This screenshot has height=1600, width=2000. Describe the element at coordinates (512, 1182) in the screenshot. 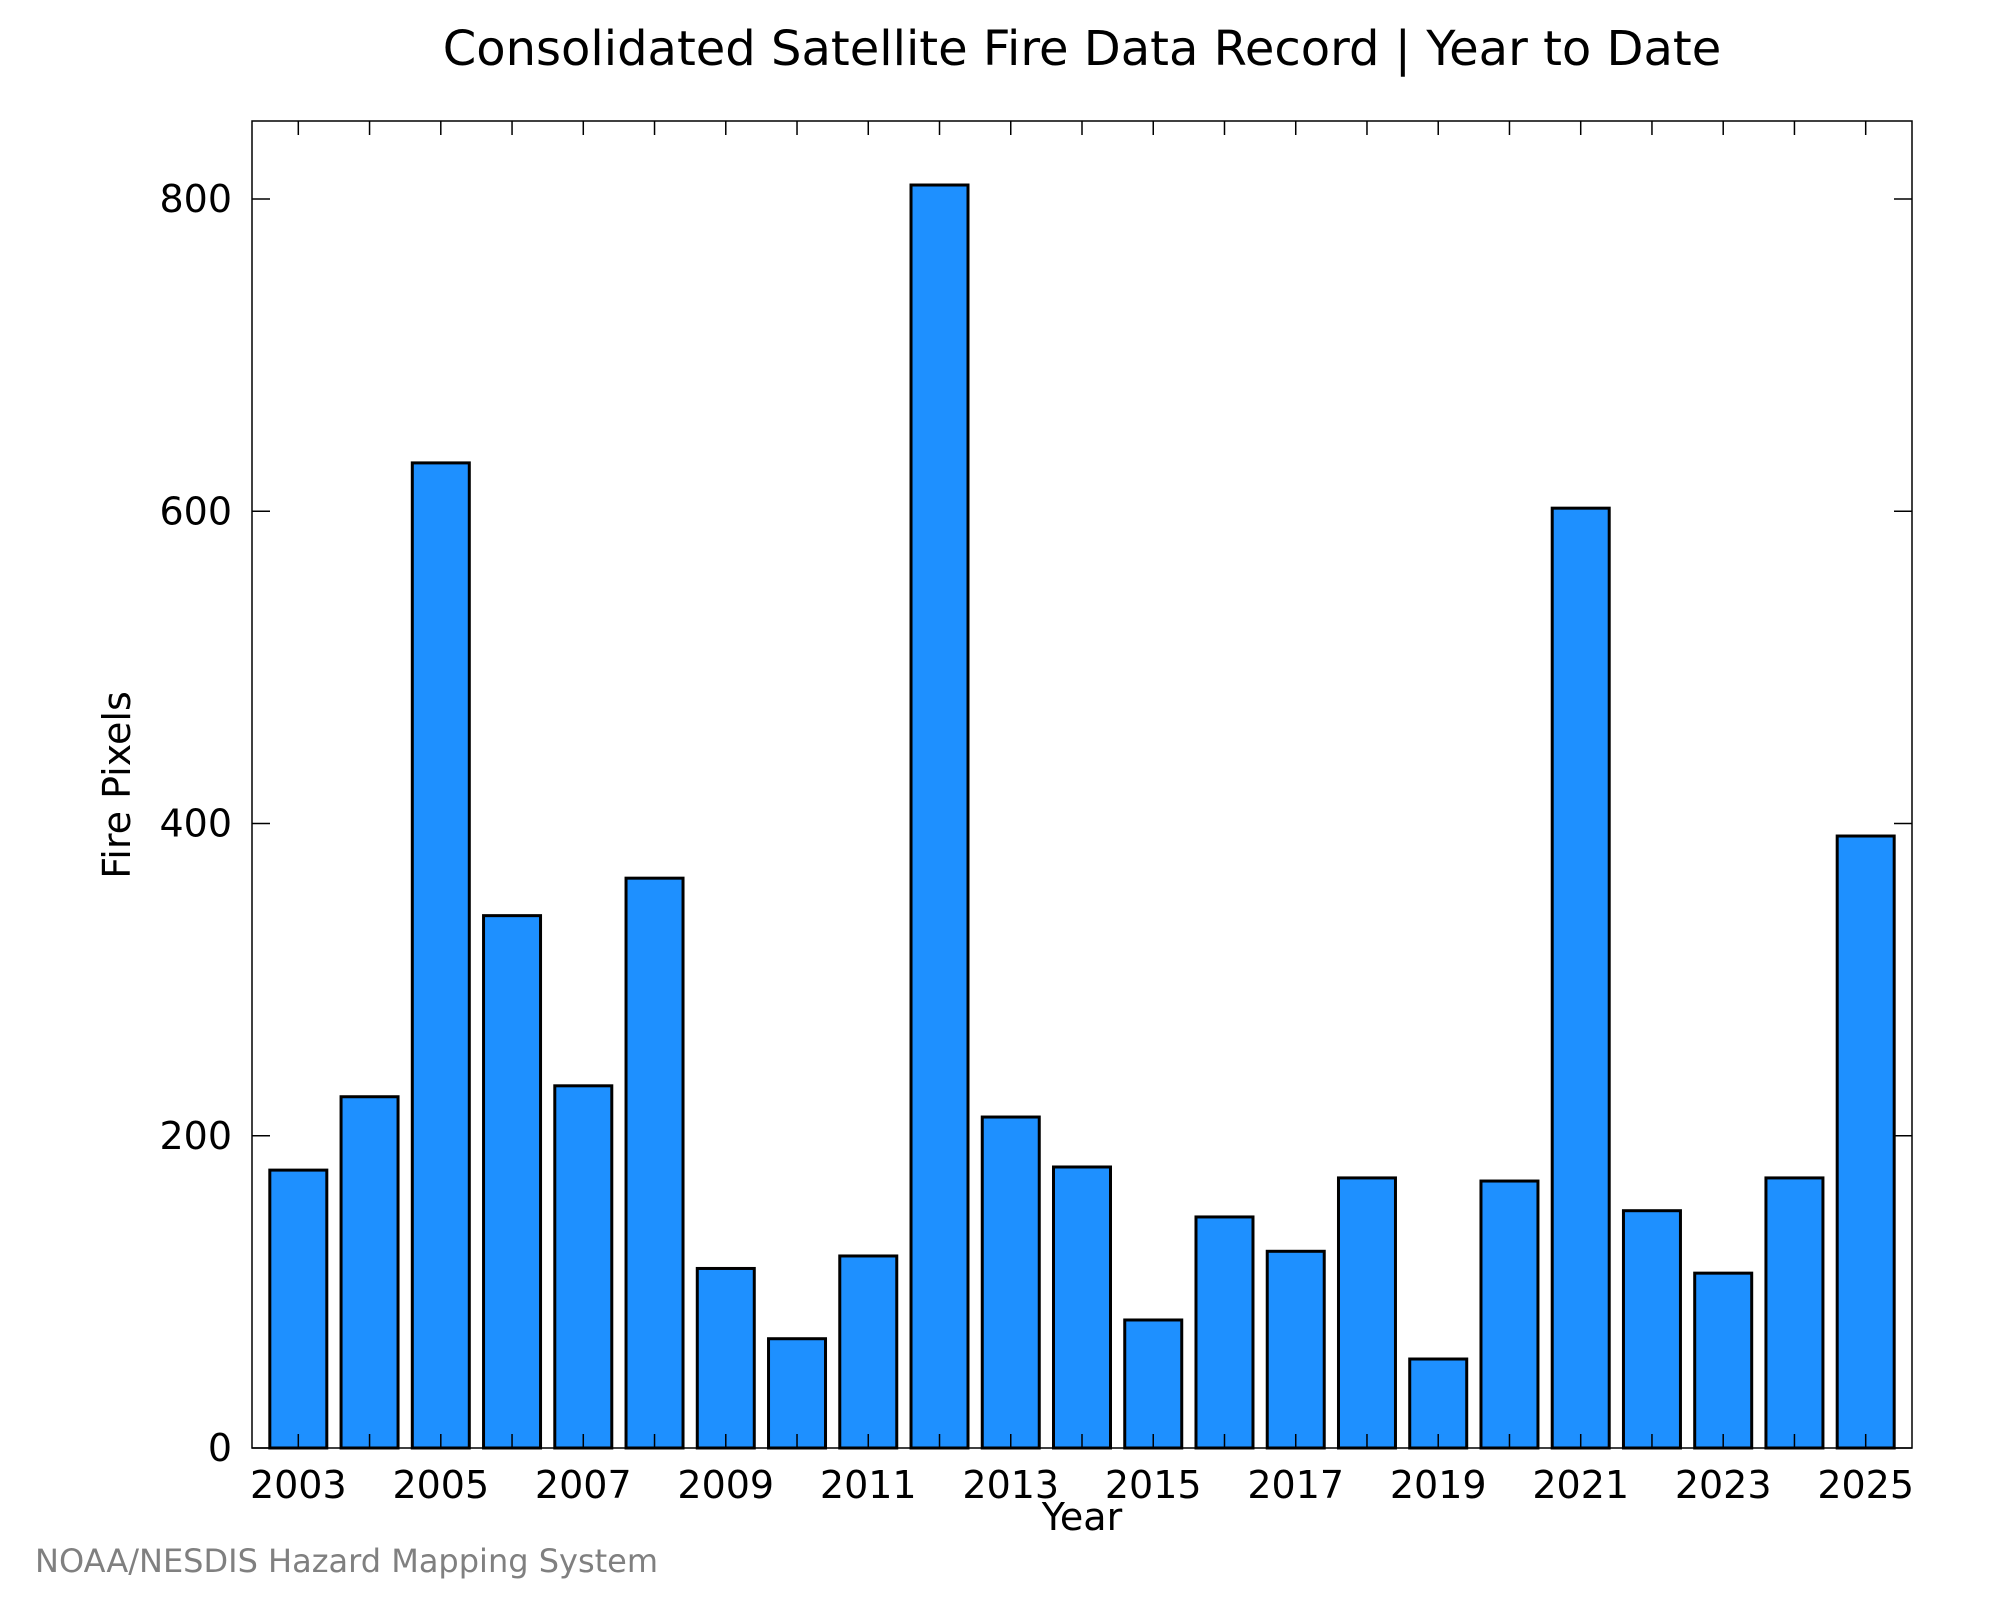

I see `bar-2006` at that location.